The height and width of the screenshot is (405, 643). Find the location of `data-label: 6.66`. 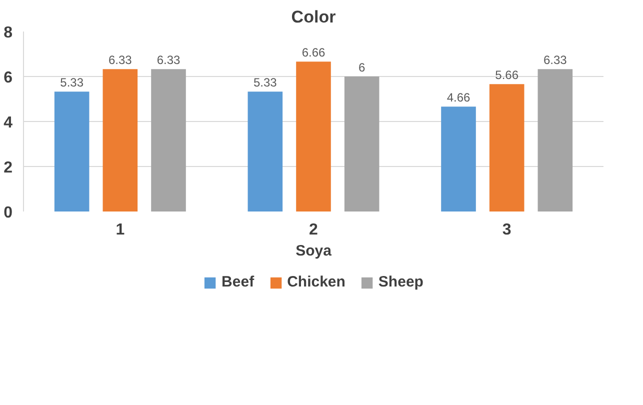

data-label: 6.66 is located at coordinates (314, 53).